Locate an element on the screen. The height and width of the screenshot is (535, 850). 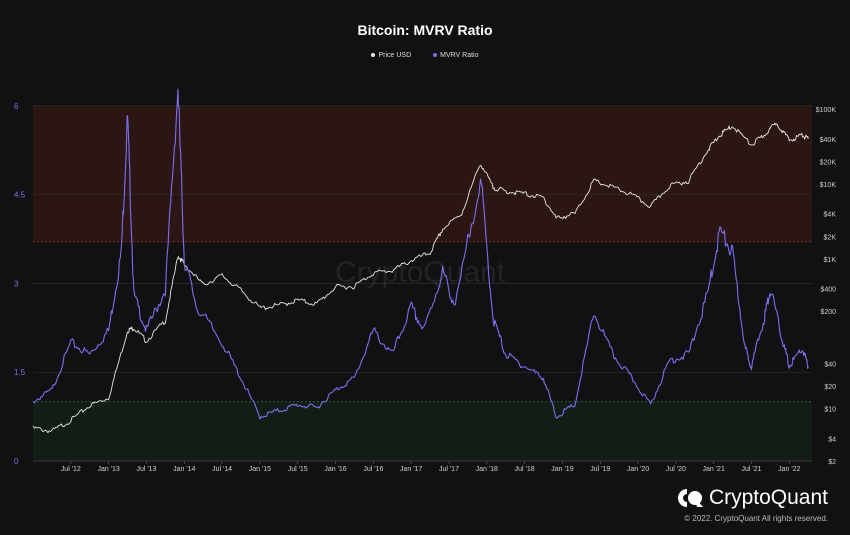
left-tick-label: 3 is located at coordinates (16, 283).